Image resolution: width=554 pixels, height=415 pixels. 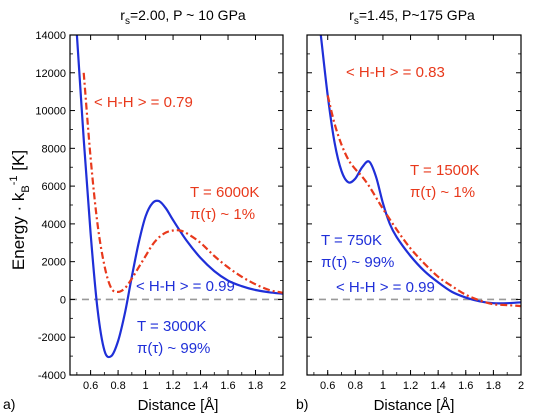 What do you see at coordinates (395, 72) in the screenshot?
I see `annotation-hh-083: < H-H > = 0.83` at bounding box center [395, 72].